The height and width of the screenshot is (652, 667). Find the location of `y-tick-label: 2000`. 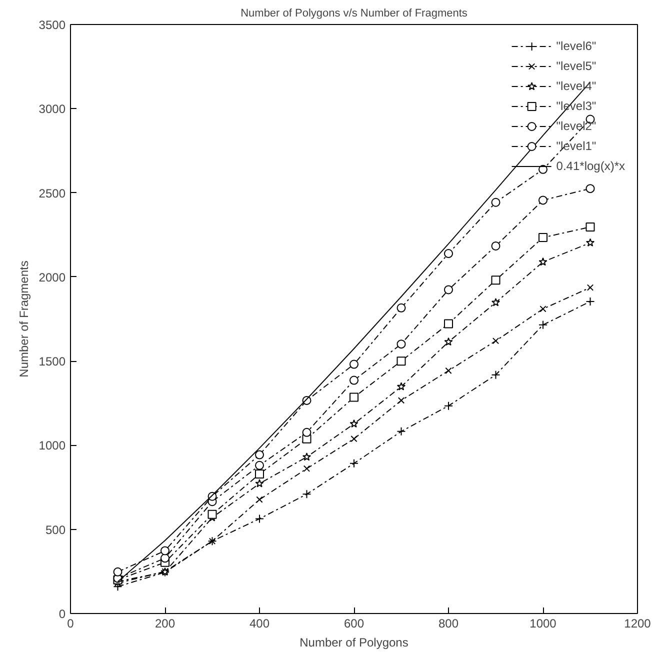

y-tick-label: 2000 is located at coordinates (52, 277).